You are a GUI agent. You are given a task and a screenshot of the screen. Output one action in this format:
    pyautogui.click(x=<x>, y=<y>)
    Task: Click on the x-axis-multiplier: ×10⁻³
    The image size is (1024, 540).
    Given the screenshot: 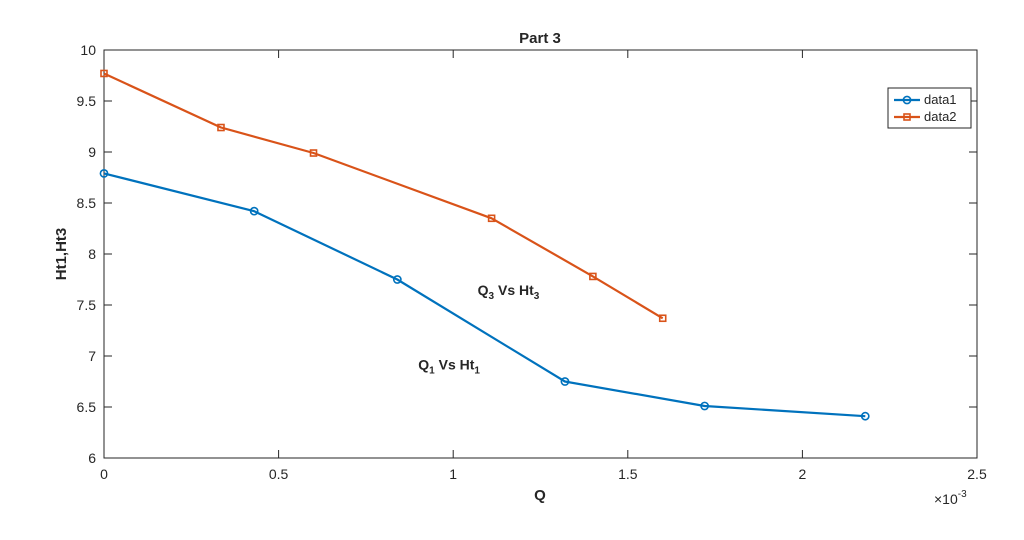 What is the action you would take?
    pyautogui.click(x=950, y=498)
    